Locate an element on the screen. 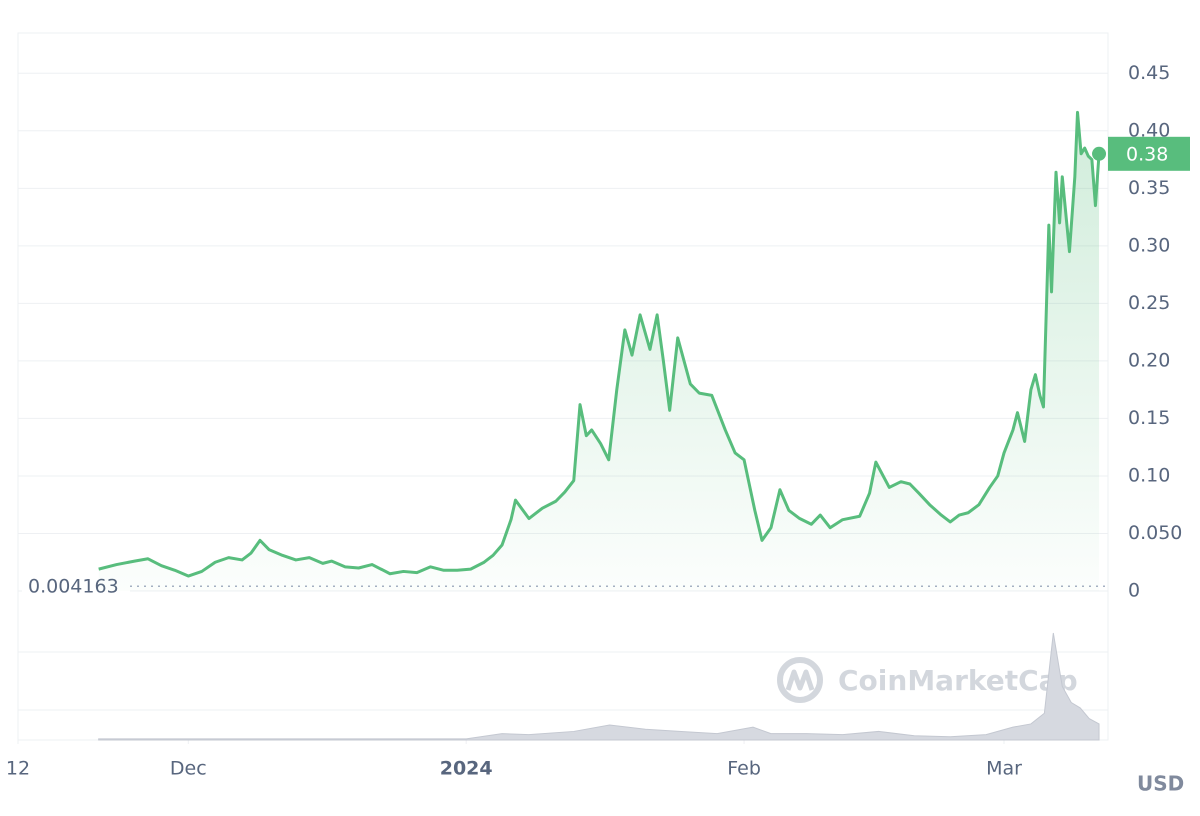 Image resolution: width=1200 pixels, height=816 pixels. y-tick-label: 0.20 is located at coordinates (1149, 360).